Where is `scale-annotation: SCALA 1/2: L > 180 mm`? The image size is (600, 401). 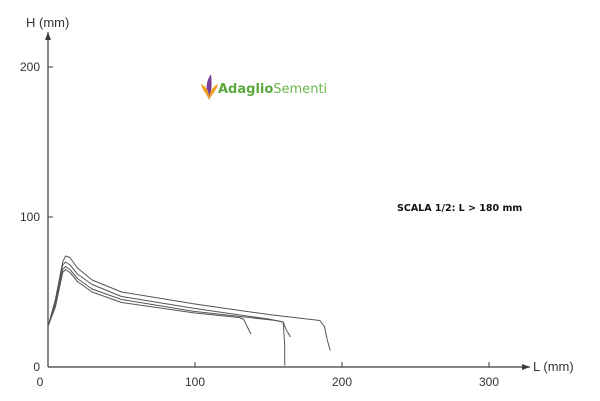 scale-annotation: SCALA 1/2: L > 180 mm is located at coordinates (459, 208).